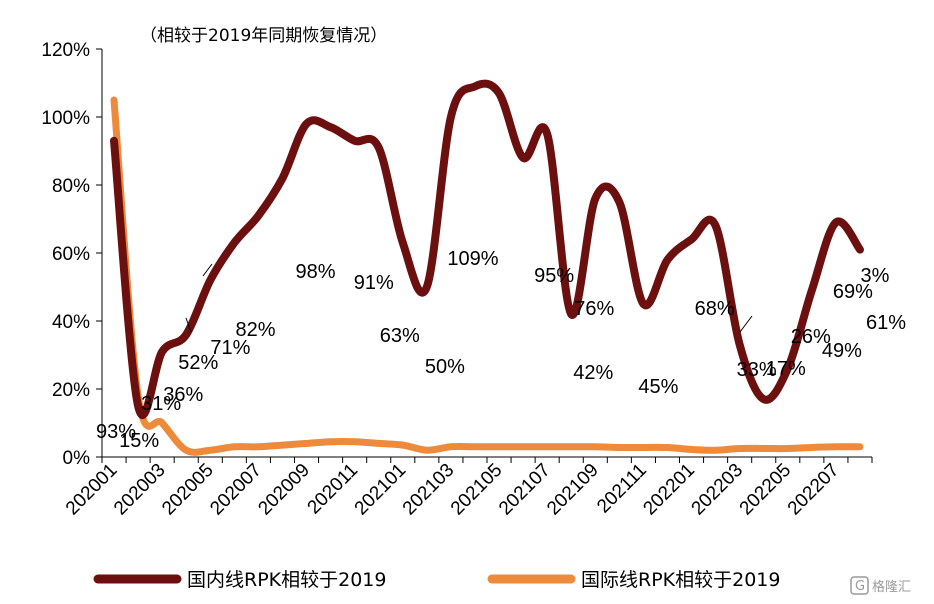 Image resolution: width=934 pixels, height=604 pixels. Describe the element at coordinates (198, 363) in the screenshot. I see `data-label: 52%` at that location.